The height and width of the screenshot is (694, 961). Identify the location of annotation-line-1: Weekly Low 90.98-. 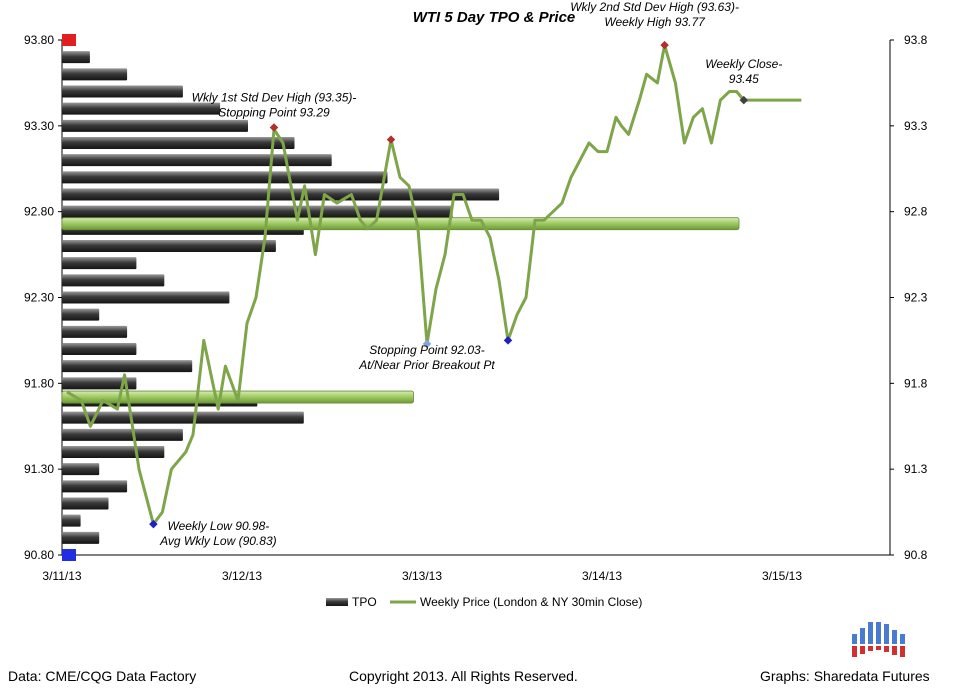
(218, 526).